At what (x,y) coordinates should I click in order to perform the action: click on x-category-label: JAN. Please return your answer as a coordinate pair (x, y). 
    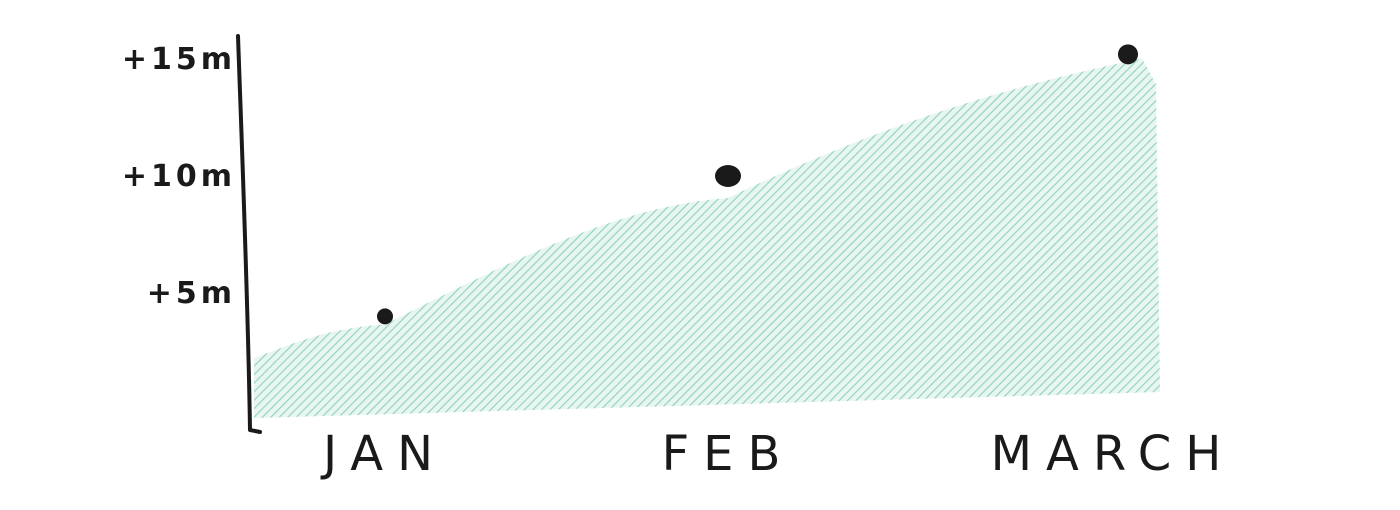
    Looking at the image, I should click on (383, 454).